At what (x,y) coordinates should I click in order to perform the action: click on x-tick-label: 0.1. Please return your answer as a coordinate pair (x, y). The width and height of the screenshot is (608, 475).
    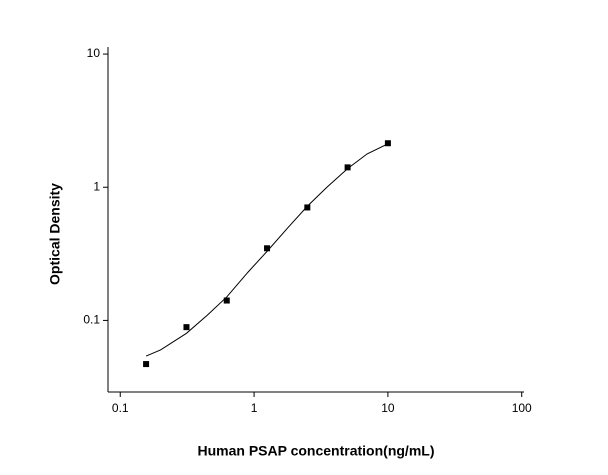
    Looking at the image, I should click on (120, 408).